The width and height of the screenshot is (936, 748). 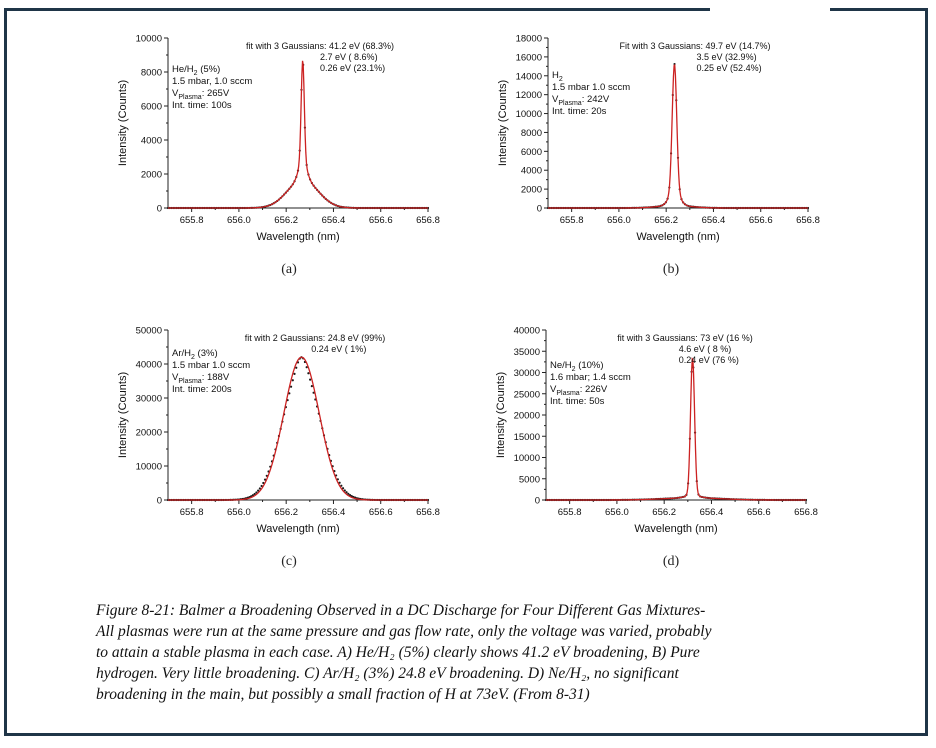 What do you see at coordinates (685, 338) in the screenshot?
I see `fit-annotation: fit with 3 Gaussians: 73 eV (16 %)` at bounding box center [685, 338].